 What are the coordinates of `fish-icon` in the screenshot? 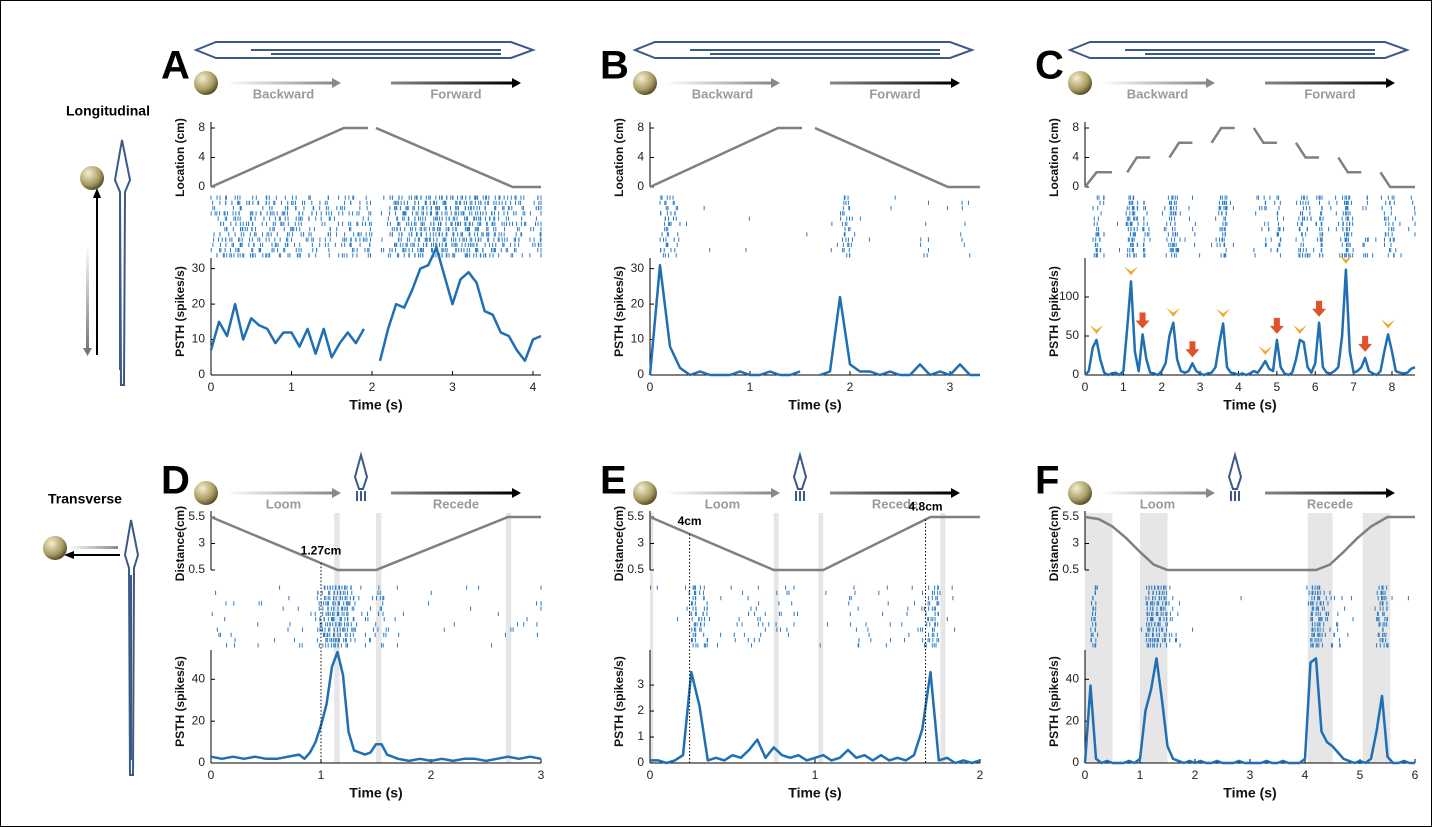 It's located at (364, 50).